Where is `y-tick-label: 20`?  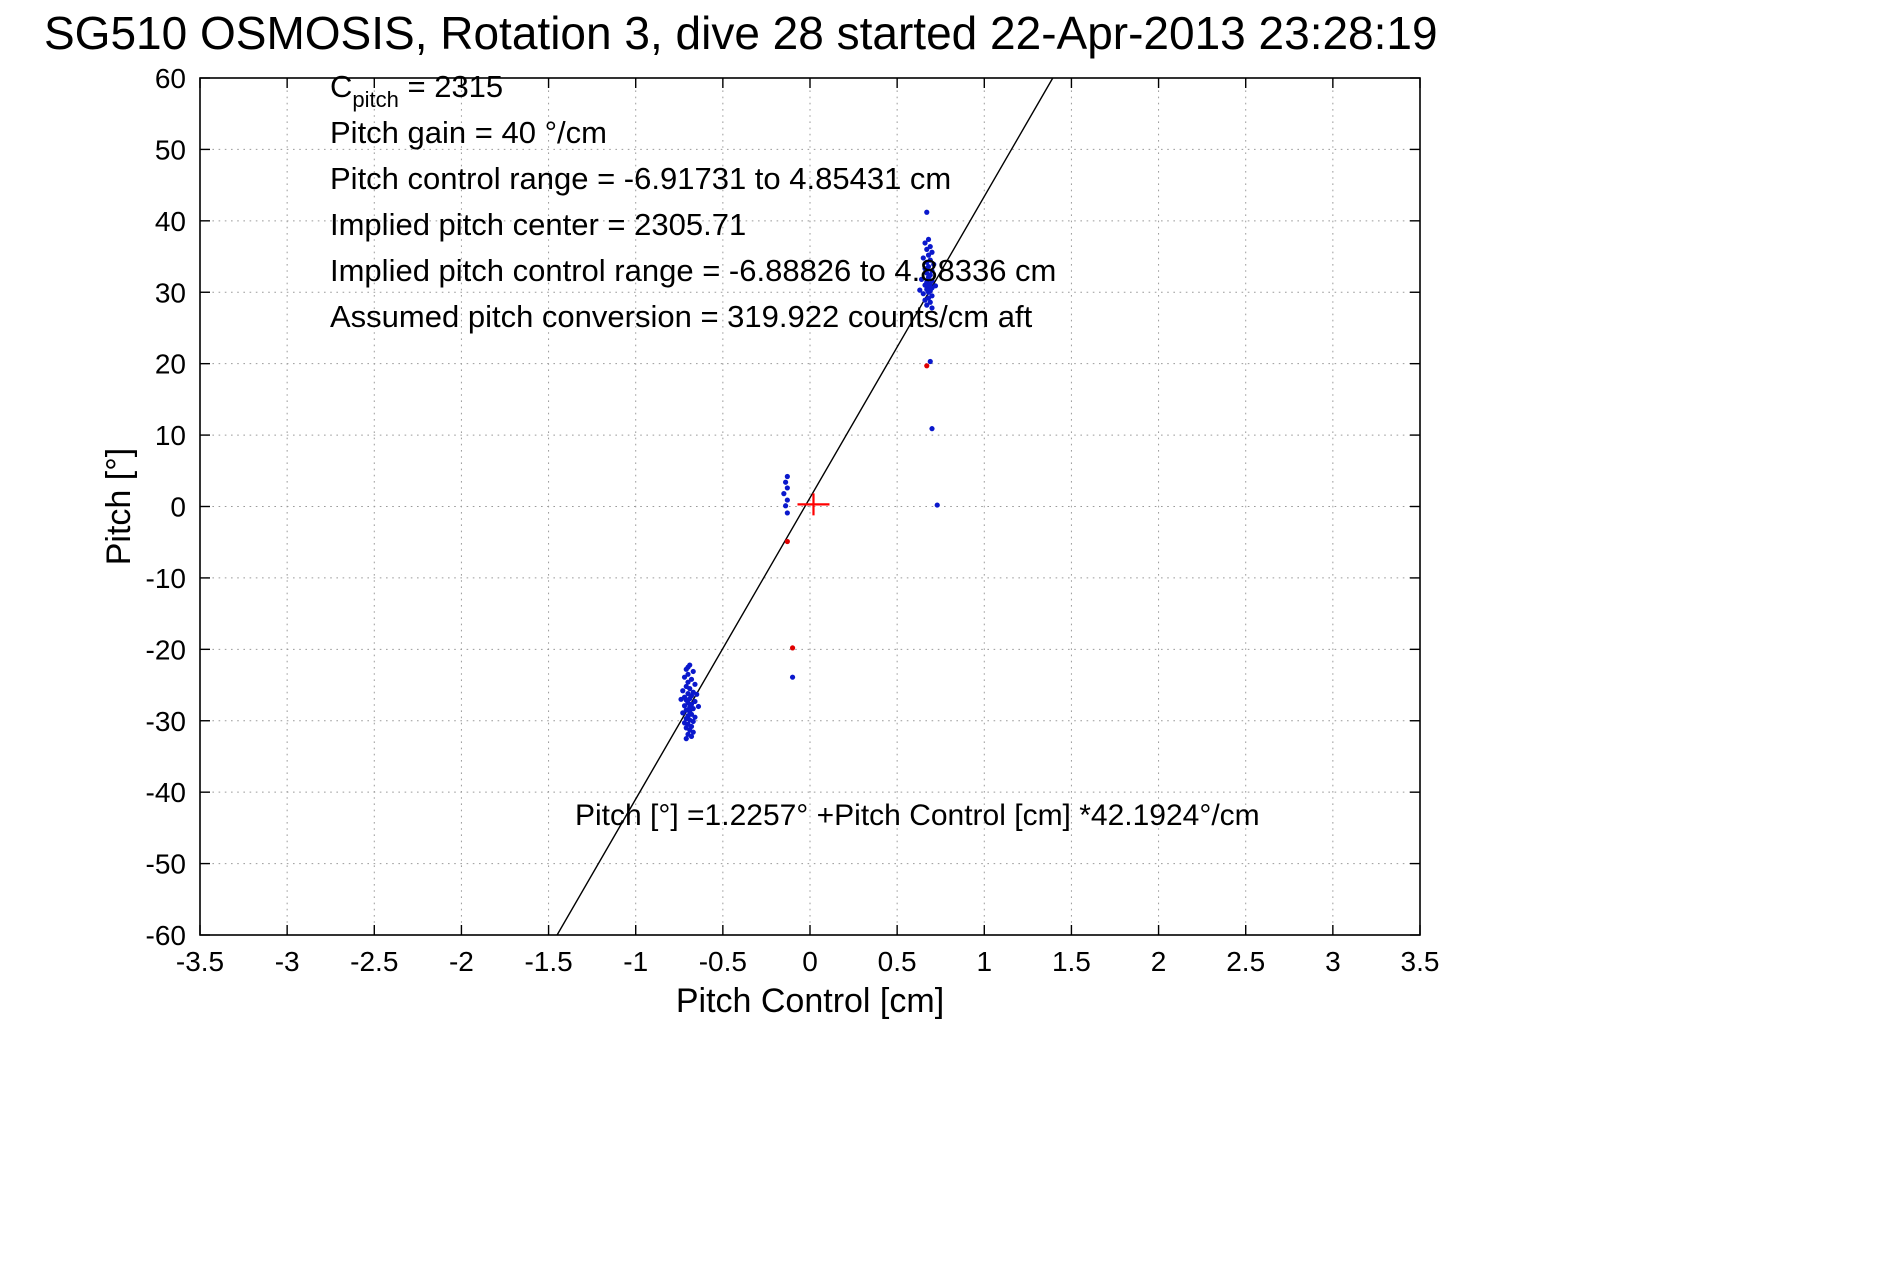
y-tick-label: 20 is located at coordinates (170, 364).